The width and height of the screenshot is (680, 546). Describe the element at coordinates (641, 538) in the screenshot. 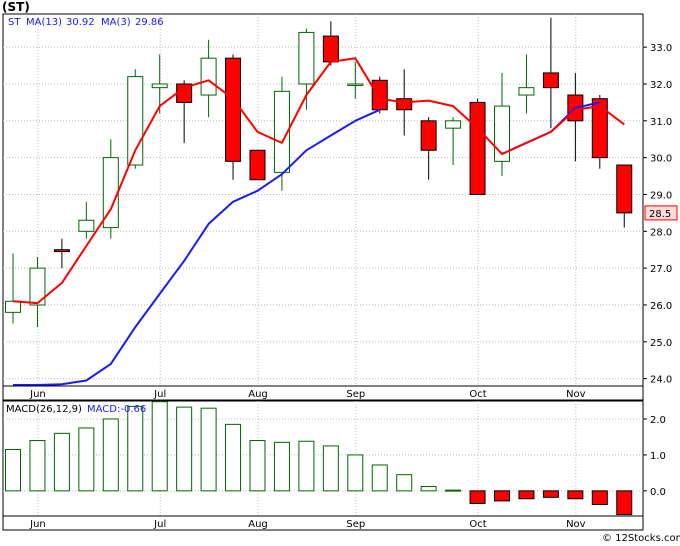

I see `watermark: © 12Stocks.com` at that location.